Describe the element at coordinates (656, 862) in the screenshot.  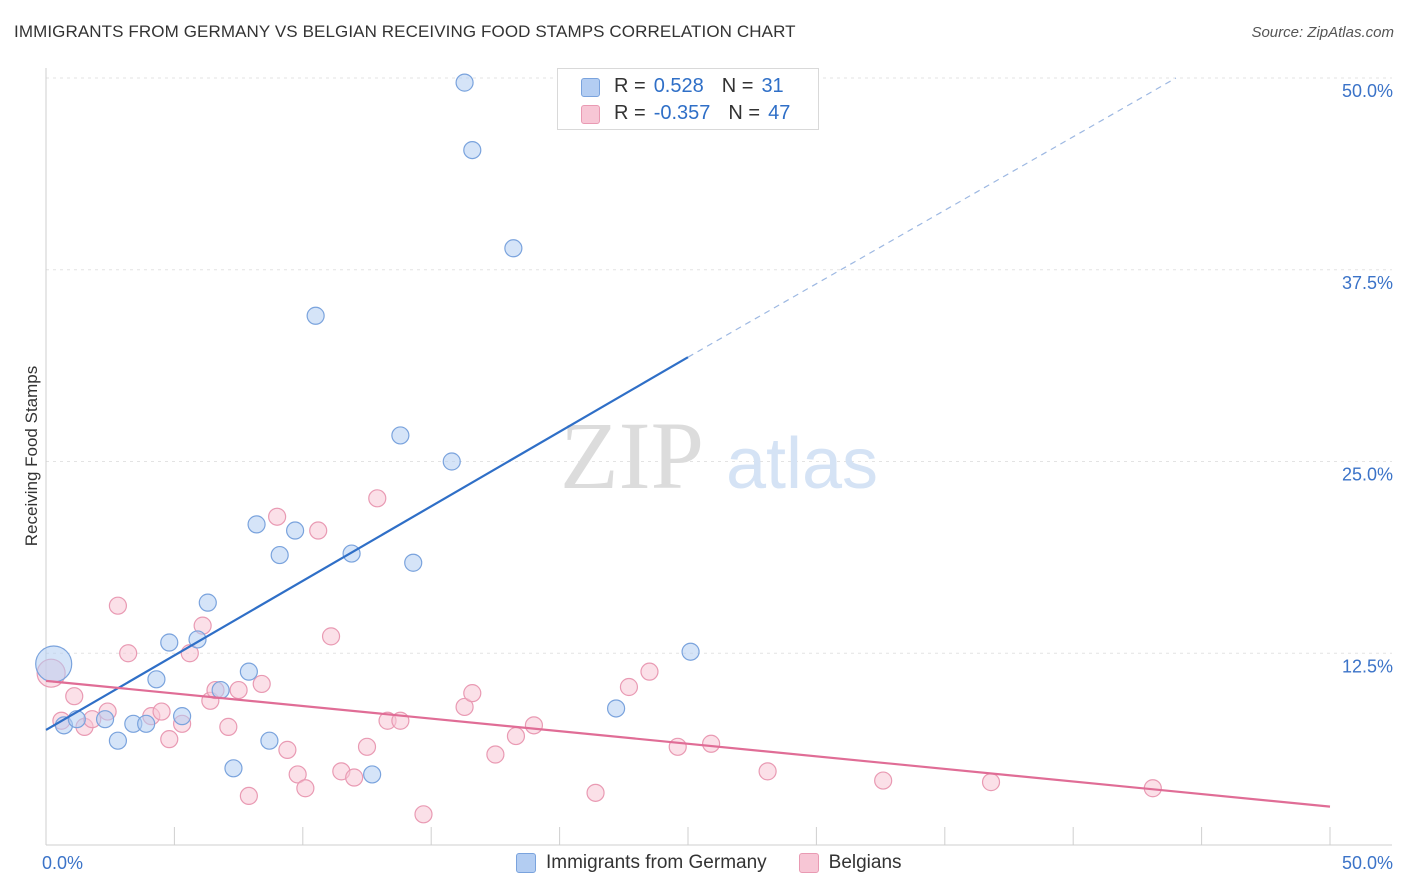
I see `legend-label: Immigrants from Germany` at that location.